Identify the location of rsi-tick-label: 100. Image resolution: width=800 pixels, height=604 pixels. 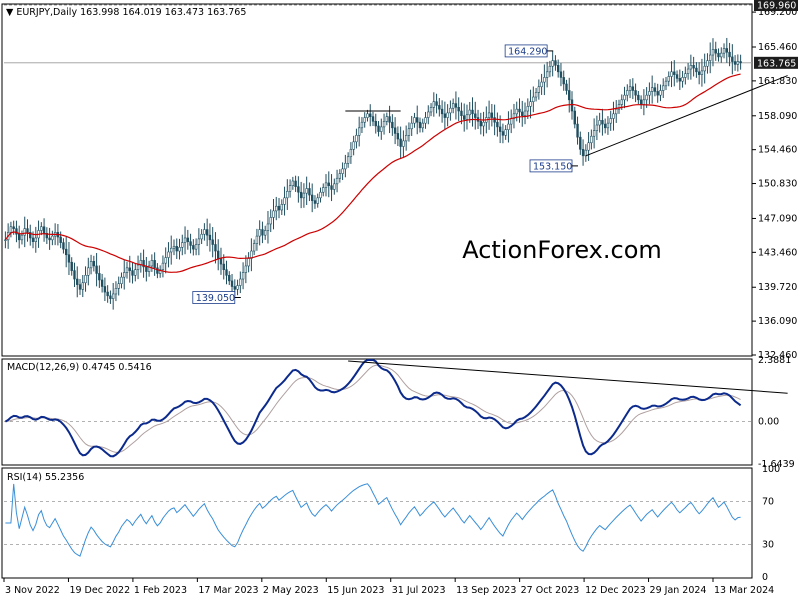
(771, 469).